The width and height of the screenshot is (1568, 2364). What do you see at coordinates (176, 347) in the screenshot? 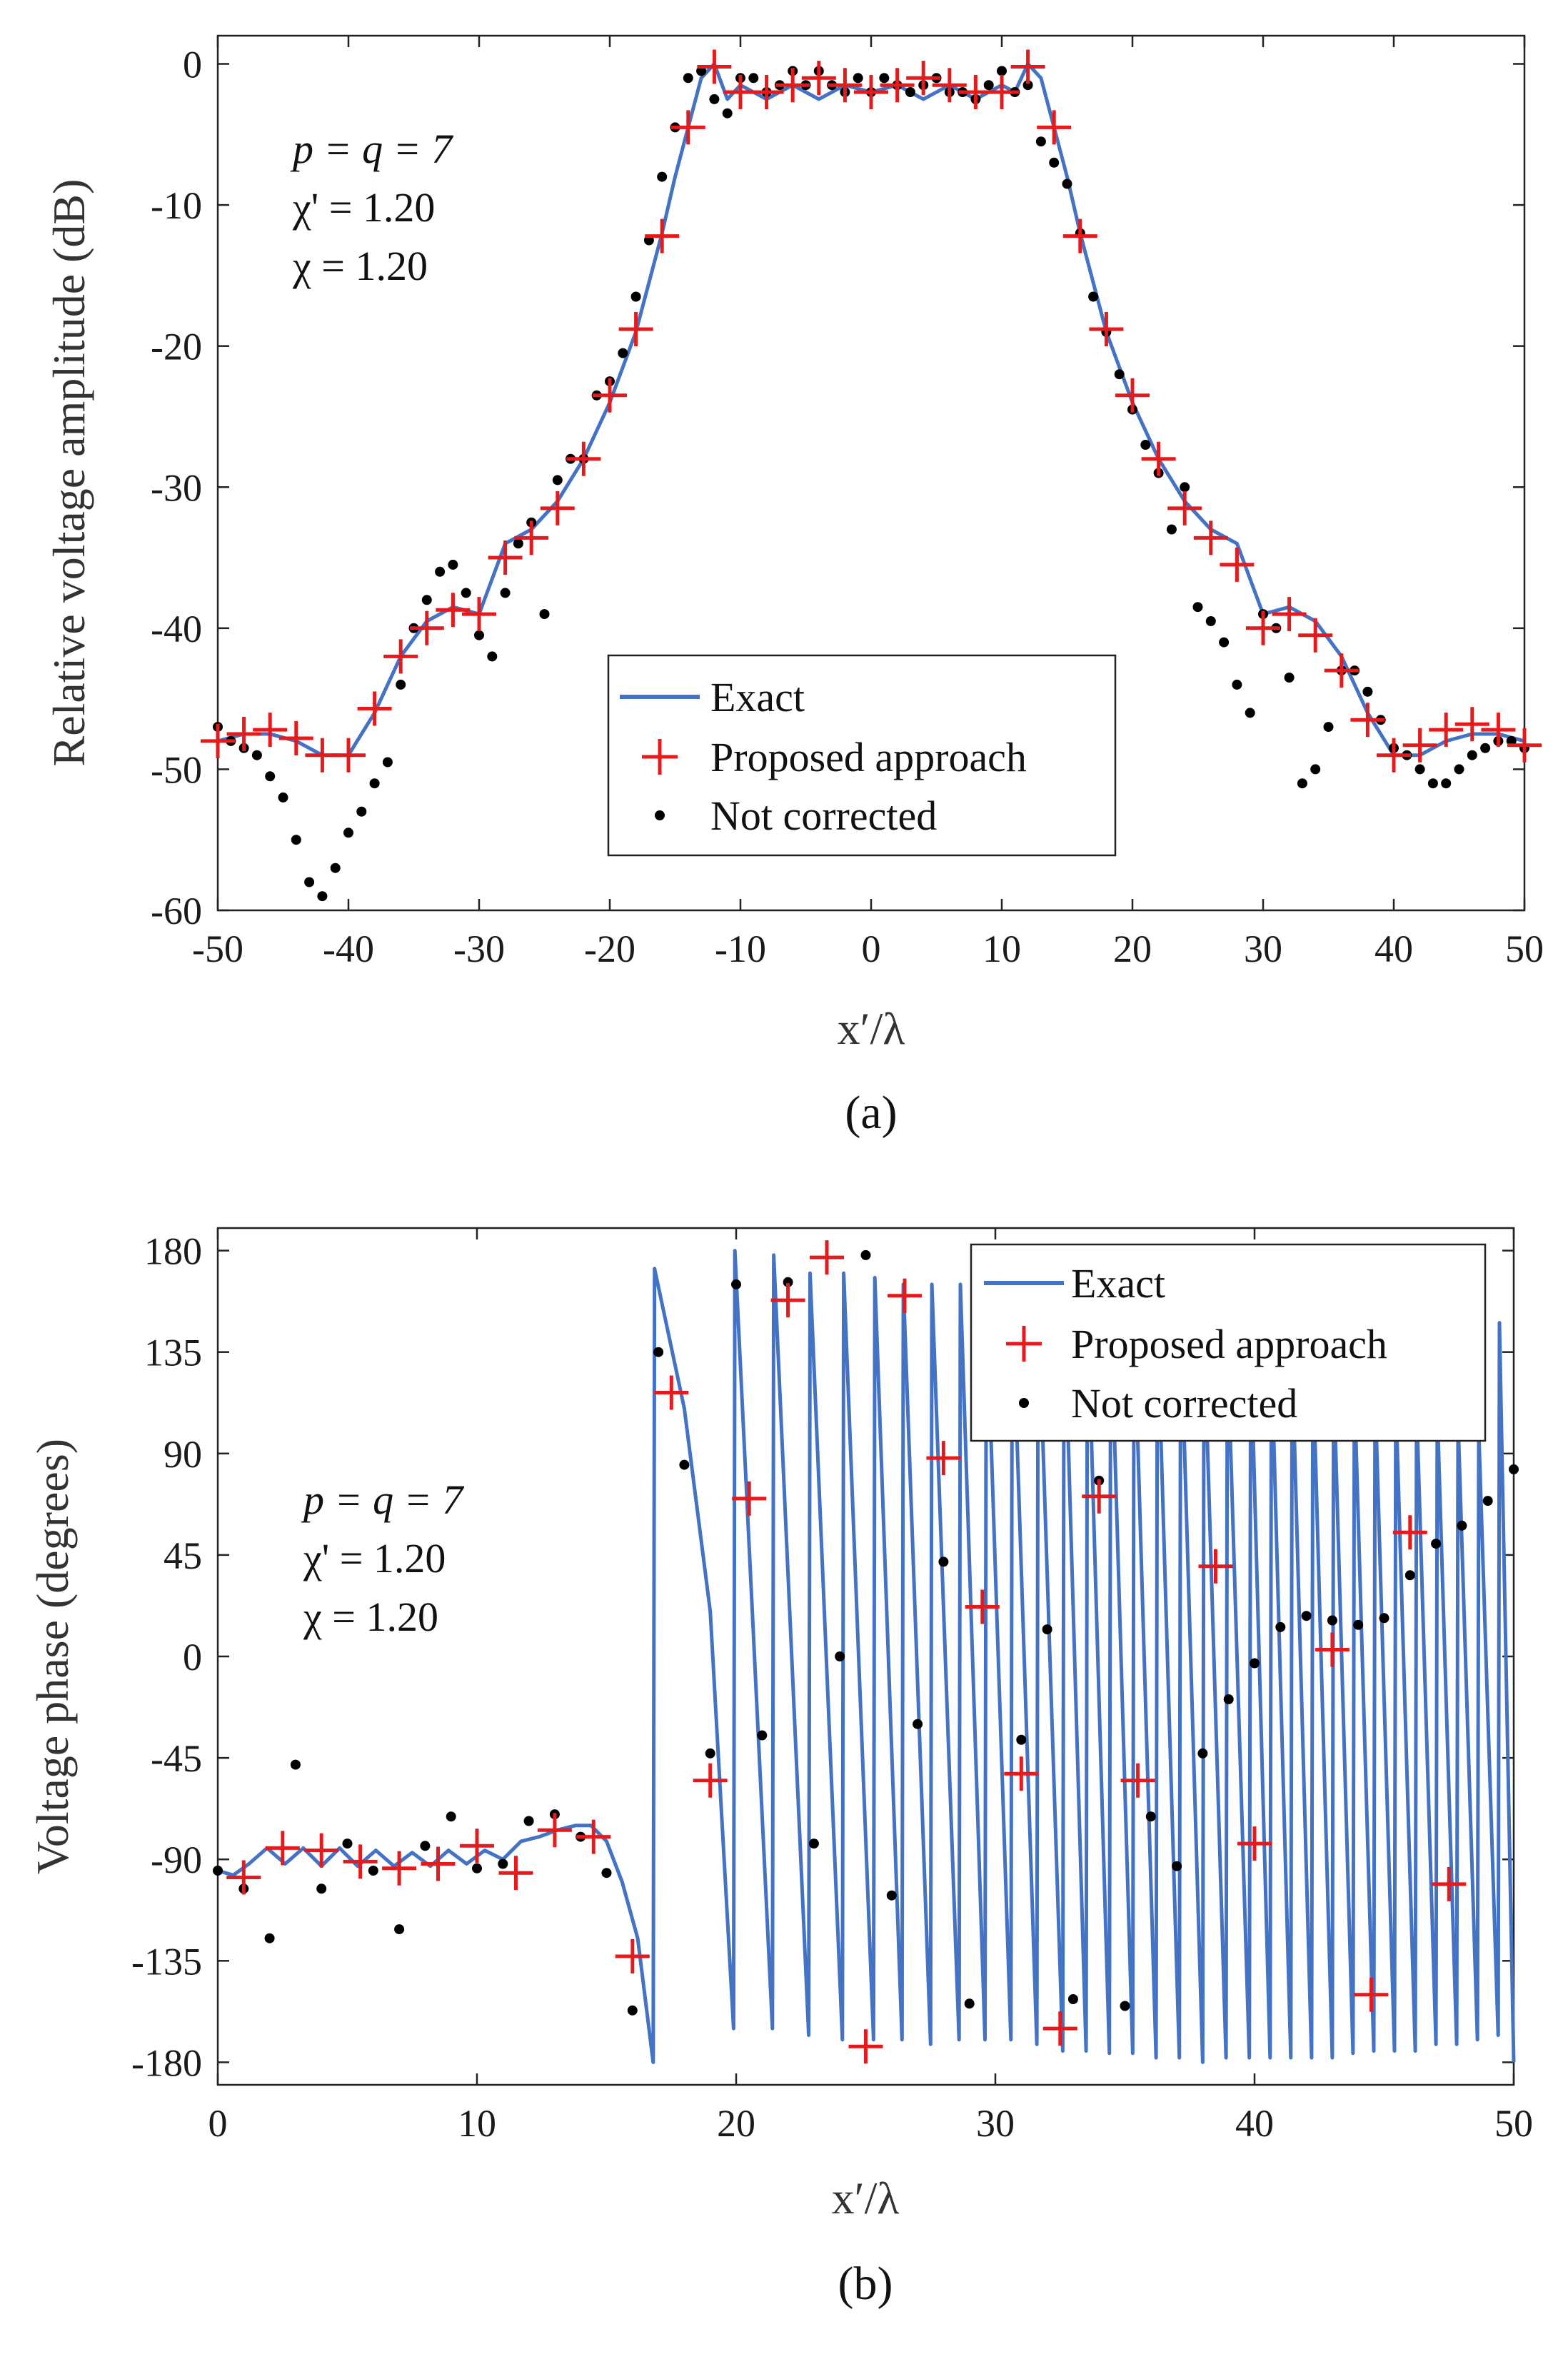
I see `panel-a-ytick-label-2: -20` at bounding box center [176, 347].